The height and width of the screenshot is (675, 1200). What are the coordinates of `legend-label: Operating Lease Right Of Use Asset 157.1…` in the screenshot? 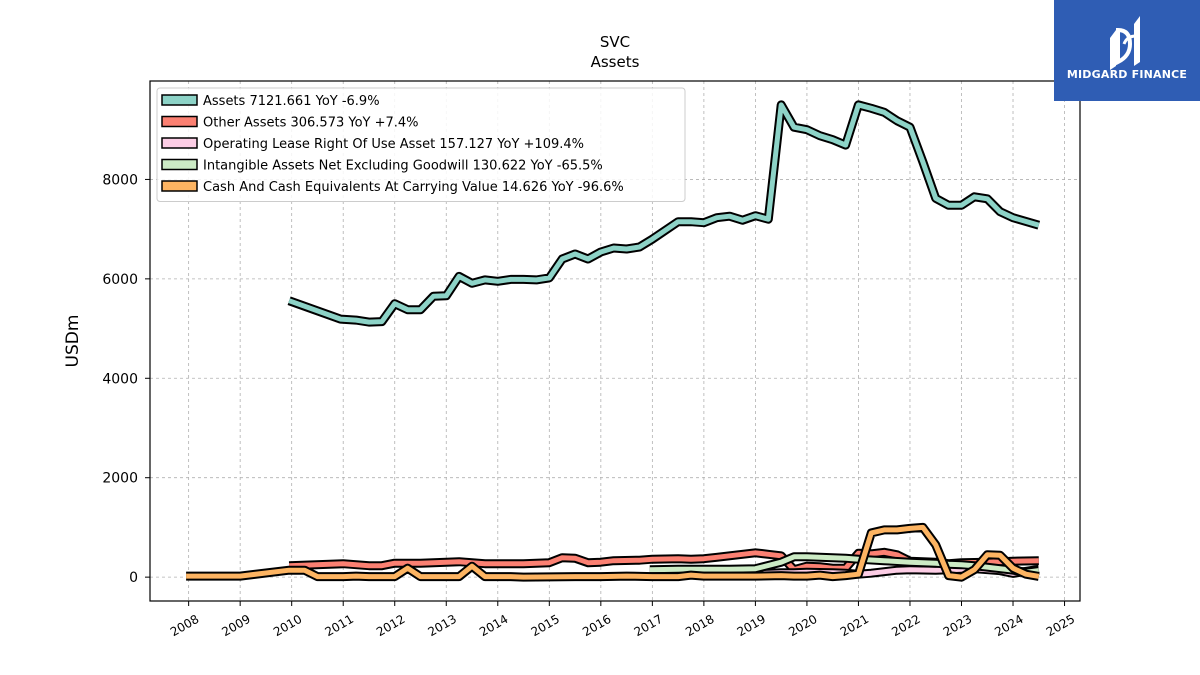 It's located at (393, 144).